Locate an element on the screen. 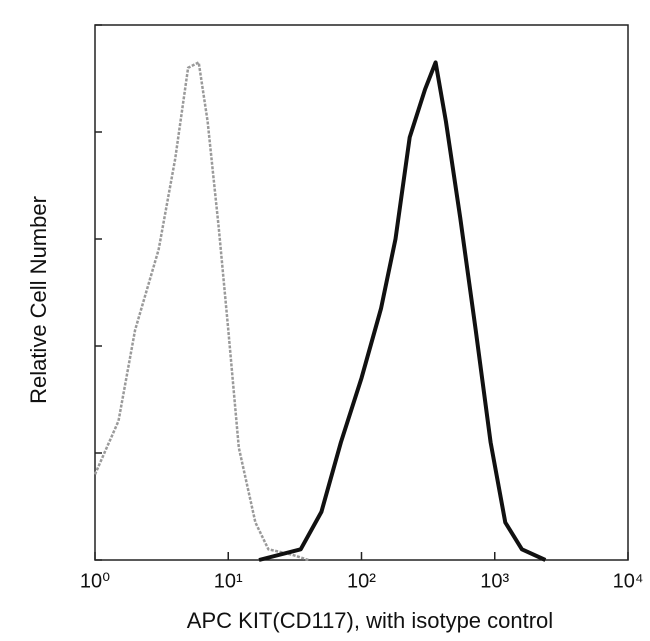 This screenshot has height=641, width=650. y-axis-label: Relative Cell Number is located at coordinates (38, 300).